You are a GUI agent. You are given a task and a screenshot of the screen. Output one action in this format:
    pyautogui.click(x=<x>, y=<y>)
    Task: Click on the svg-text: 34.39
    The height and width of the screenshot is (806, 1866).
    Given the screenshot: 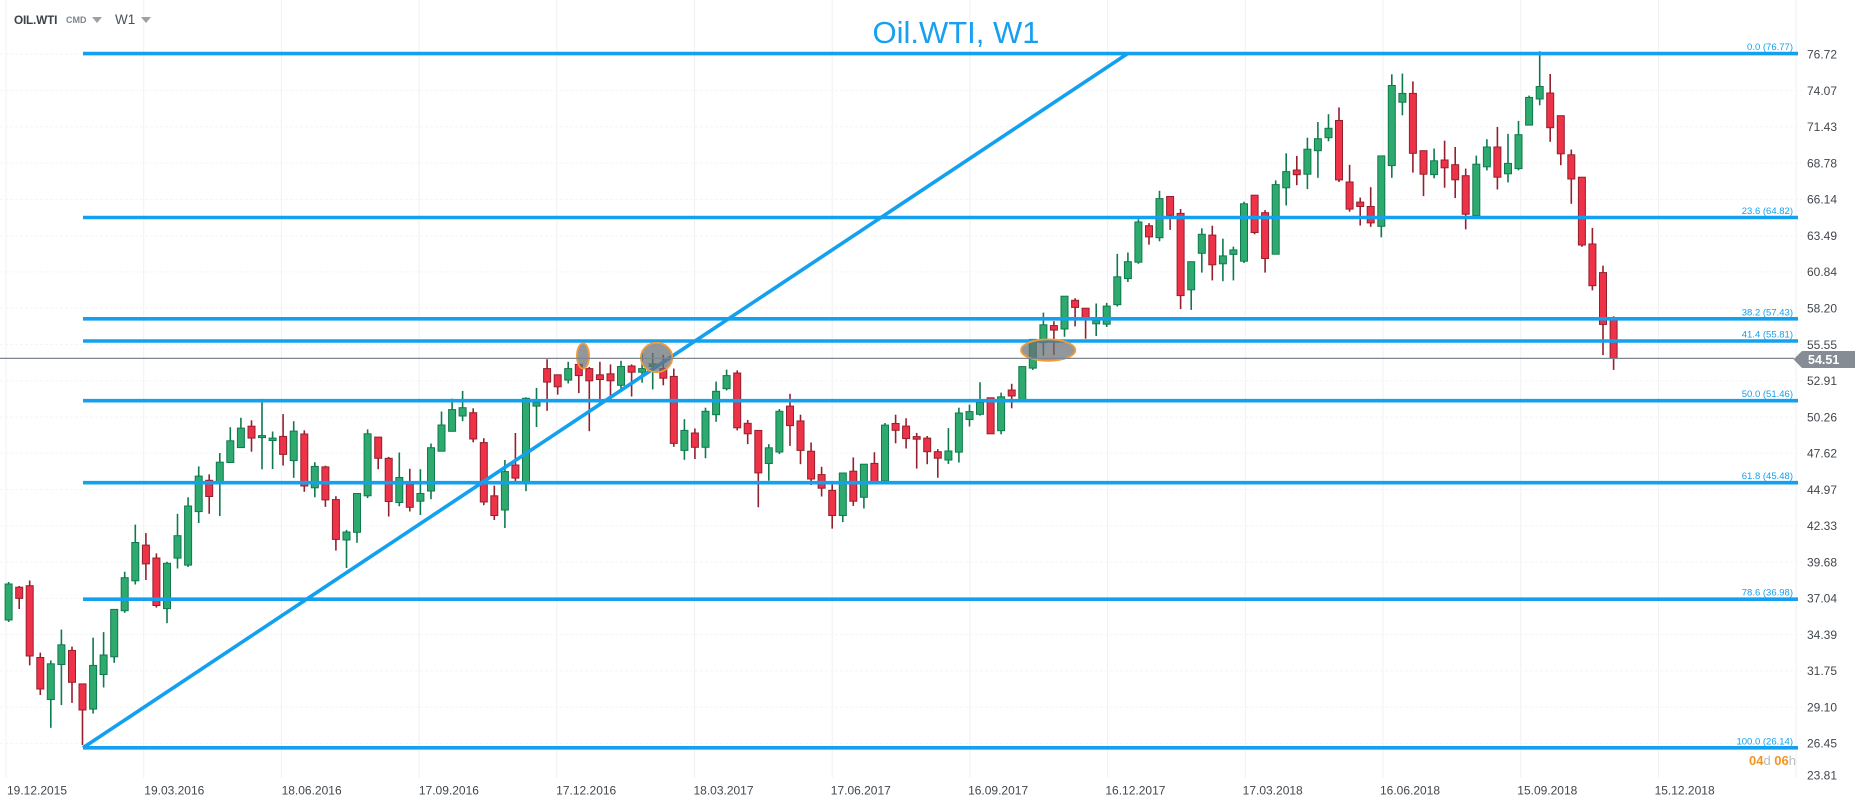 What is the action you would take?
    pyautogui.click(x=1822, y=635)
    